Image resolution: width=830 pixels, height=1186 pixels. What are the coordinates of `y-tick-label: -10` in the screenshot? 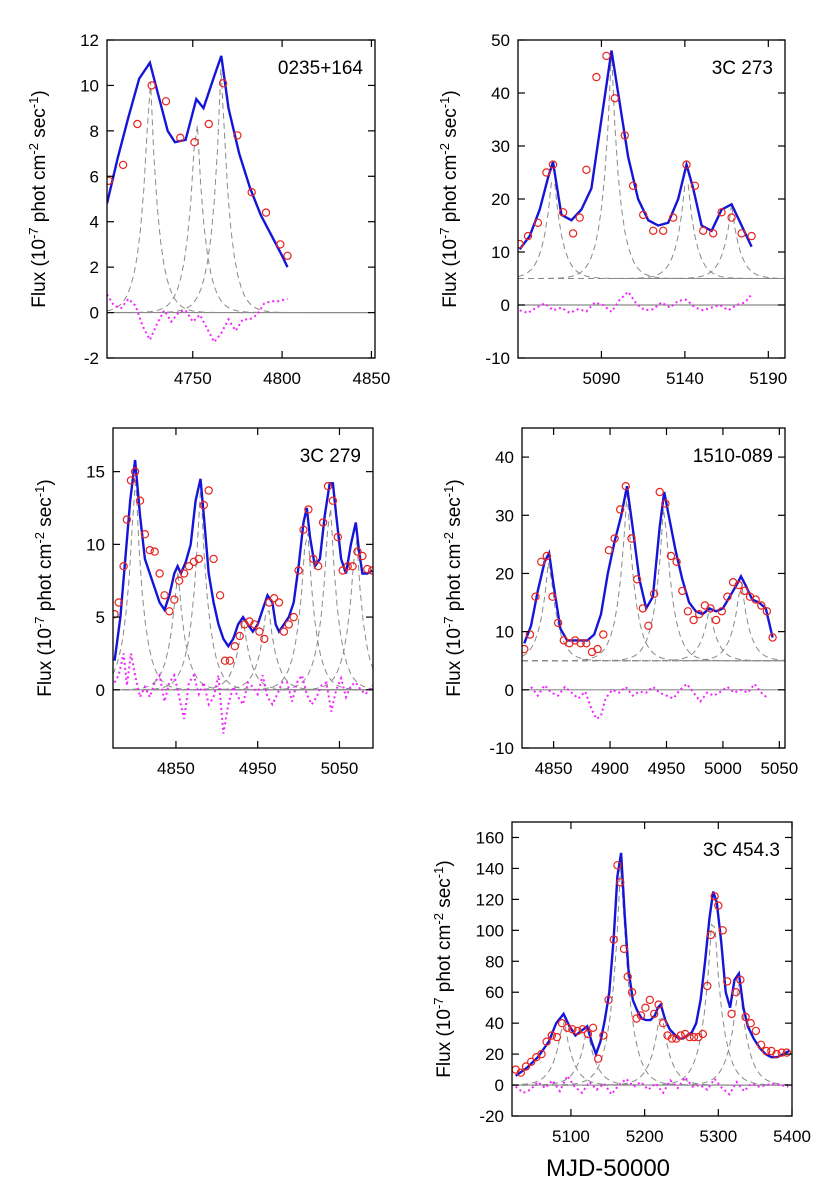 It's located at (497, 358).